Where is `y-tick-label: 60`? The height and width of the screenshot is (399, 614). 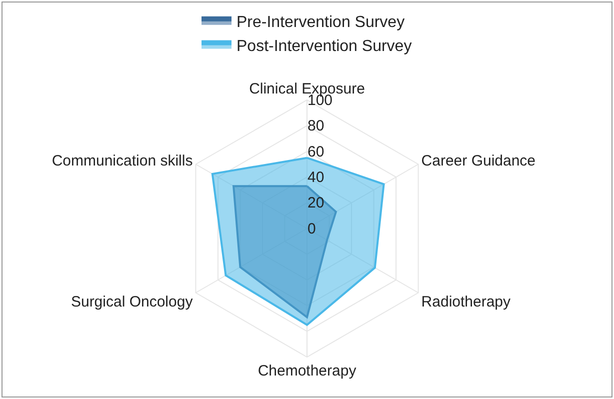
y-tick-label: 60 is located at coordinates (316, 151).